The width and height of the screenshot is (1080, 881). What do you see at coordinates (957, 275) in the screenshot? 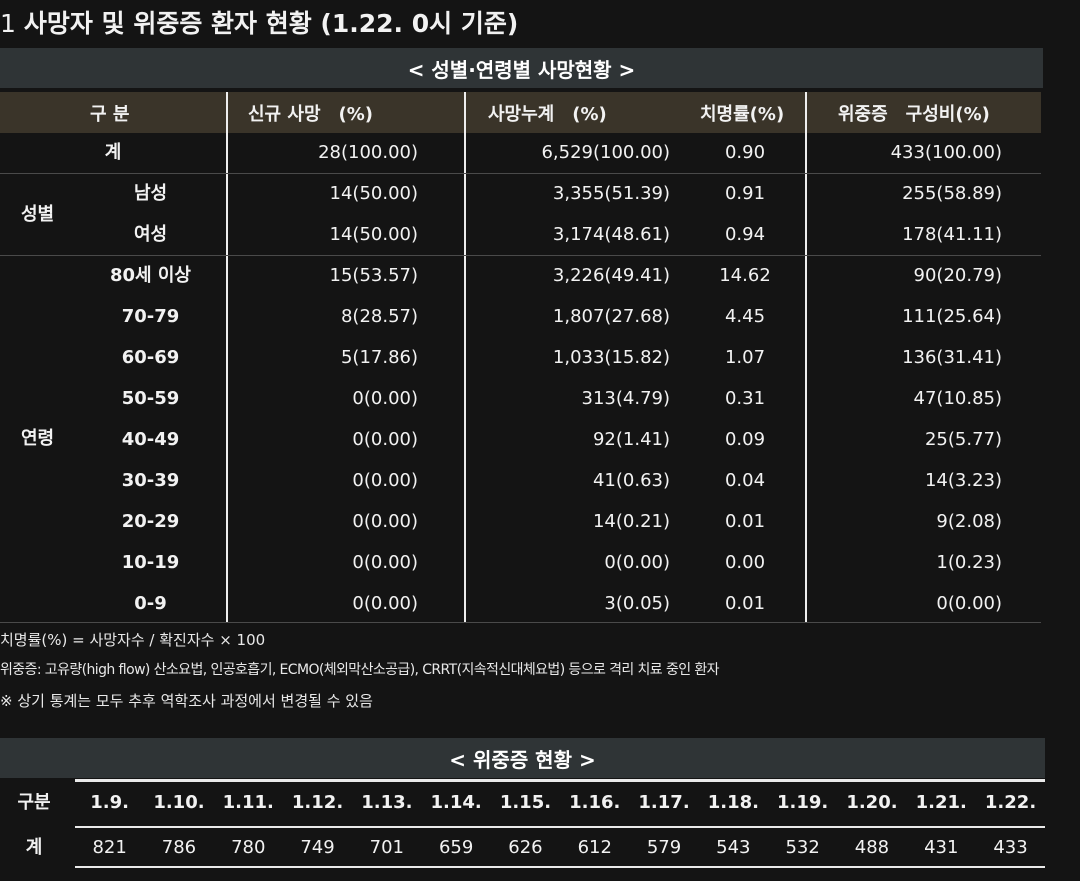
I see `critical-value: 90(20.79)` at bounding box center [957, 275].